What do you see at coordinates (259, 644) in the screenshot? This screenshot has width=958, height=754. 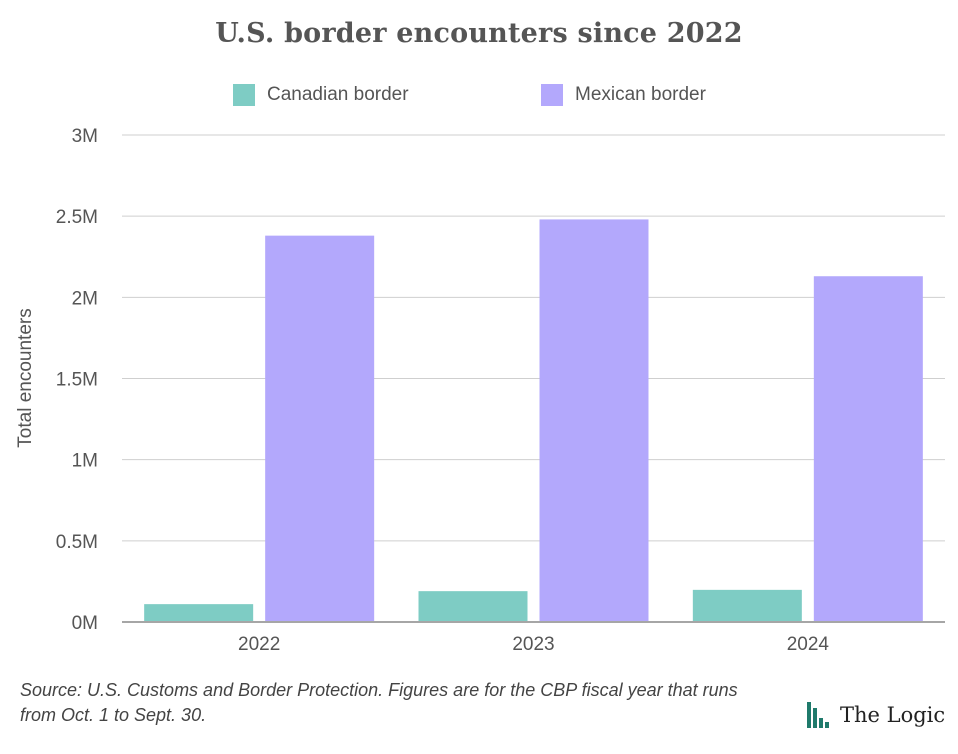 I see `x-tick-label: 2022` at bounding box center [259, 644].